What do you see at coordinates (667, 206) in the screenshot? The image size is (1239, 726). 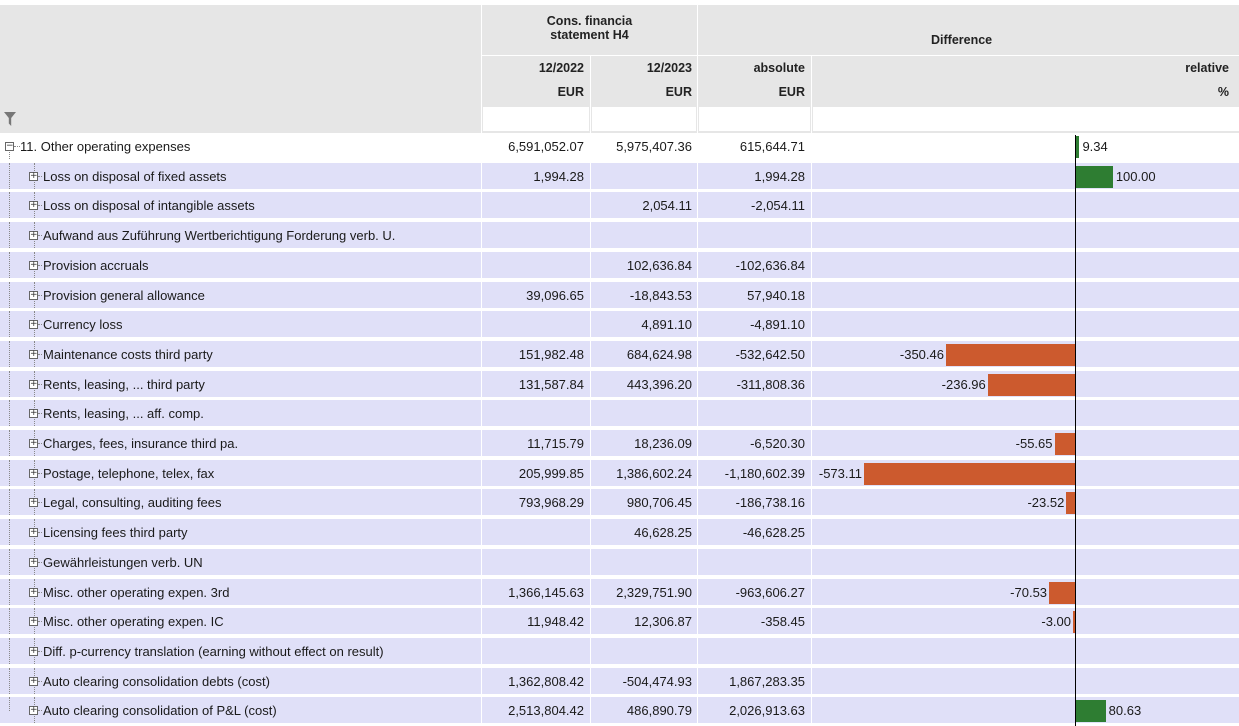 I see `value-2023: 2,054.11` at bounding box center [667, 206].